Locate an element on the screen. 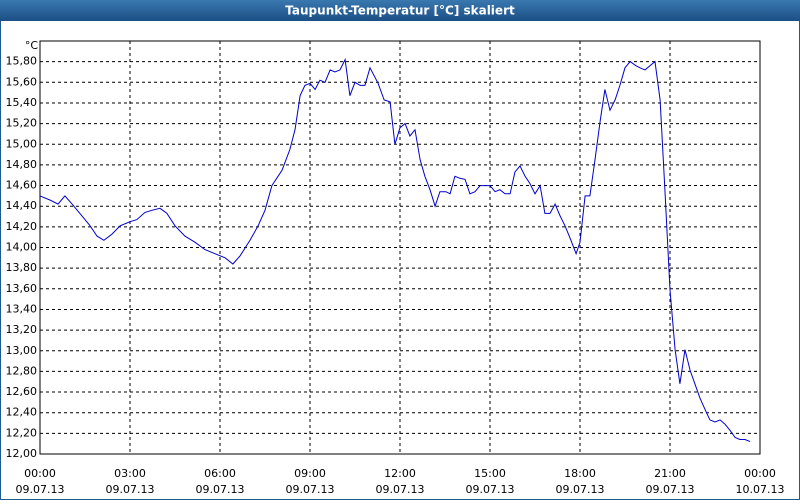 This screenshot has width=800, height=504. y-tick-label: 14,20 is located at coordinates (22, 226).